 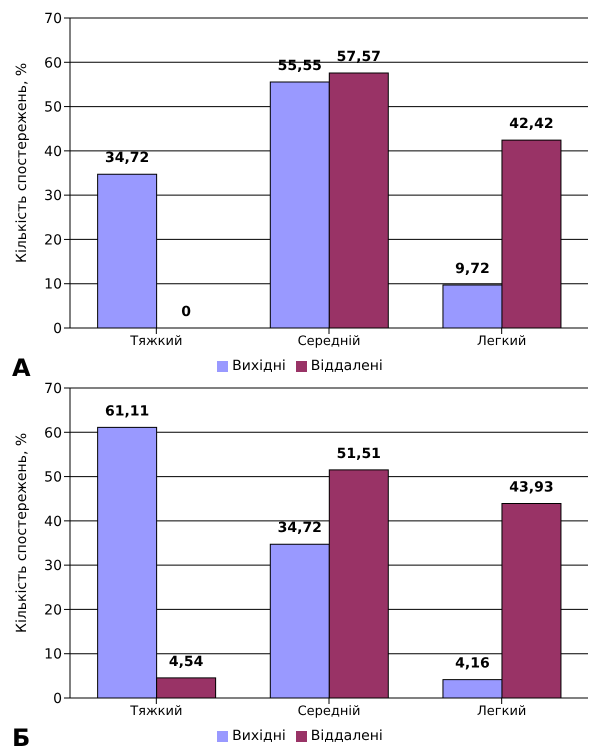 I want to click on data-label: 57,57, so click(x=358, y=57).